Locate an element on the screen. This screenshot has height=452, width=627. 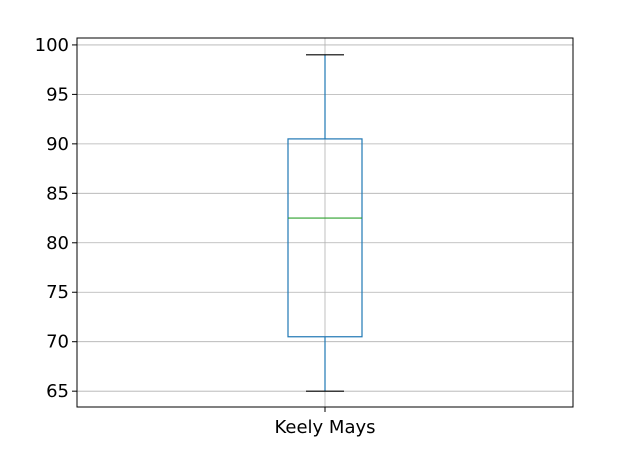
box-elements is located at coordinates (325, 223).